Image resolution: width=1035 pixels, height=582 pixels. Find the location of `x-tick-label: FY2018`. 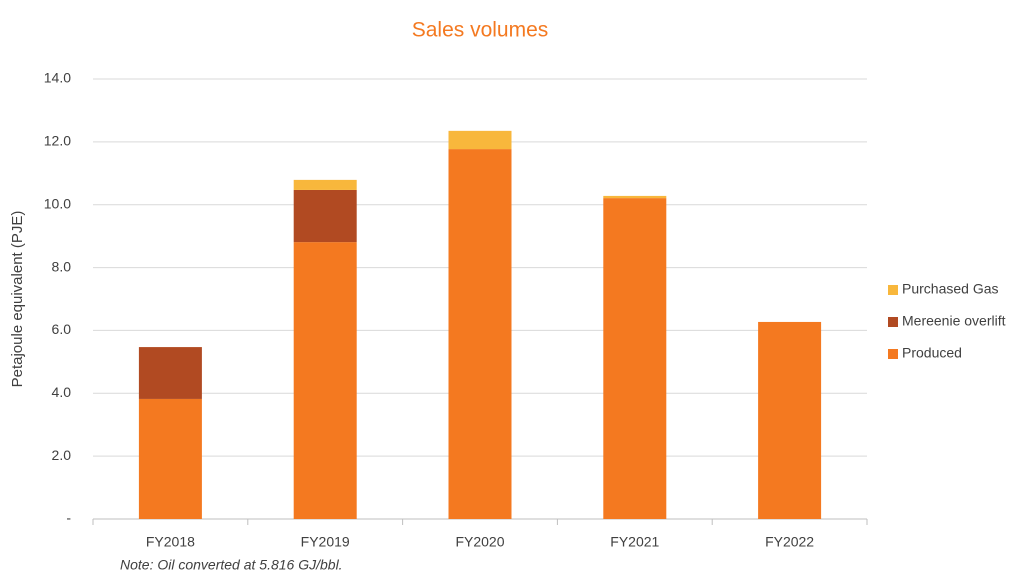

x-tick-label: FY2018 is located at coordinates (170, 542).